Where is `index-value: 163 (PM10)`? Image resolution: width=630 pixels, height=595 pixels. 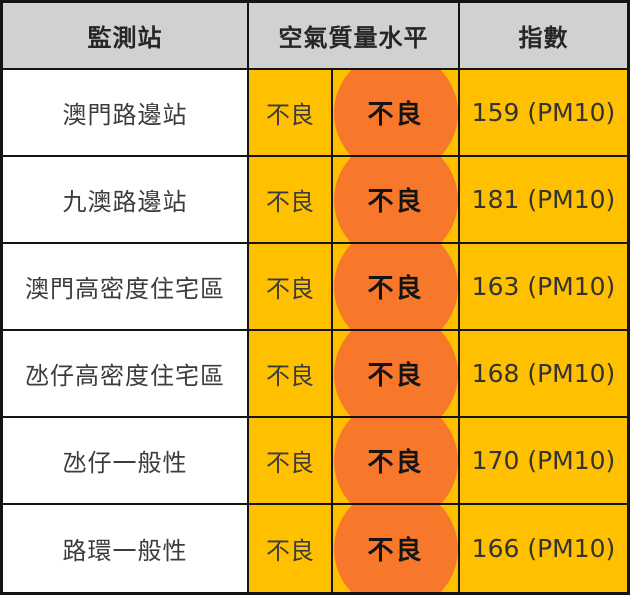
index-value: 163 (PM10) is located at coordinates (543, 286).